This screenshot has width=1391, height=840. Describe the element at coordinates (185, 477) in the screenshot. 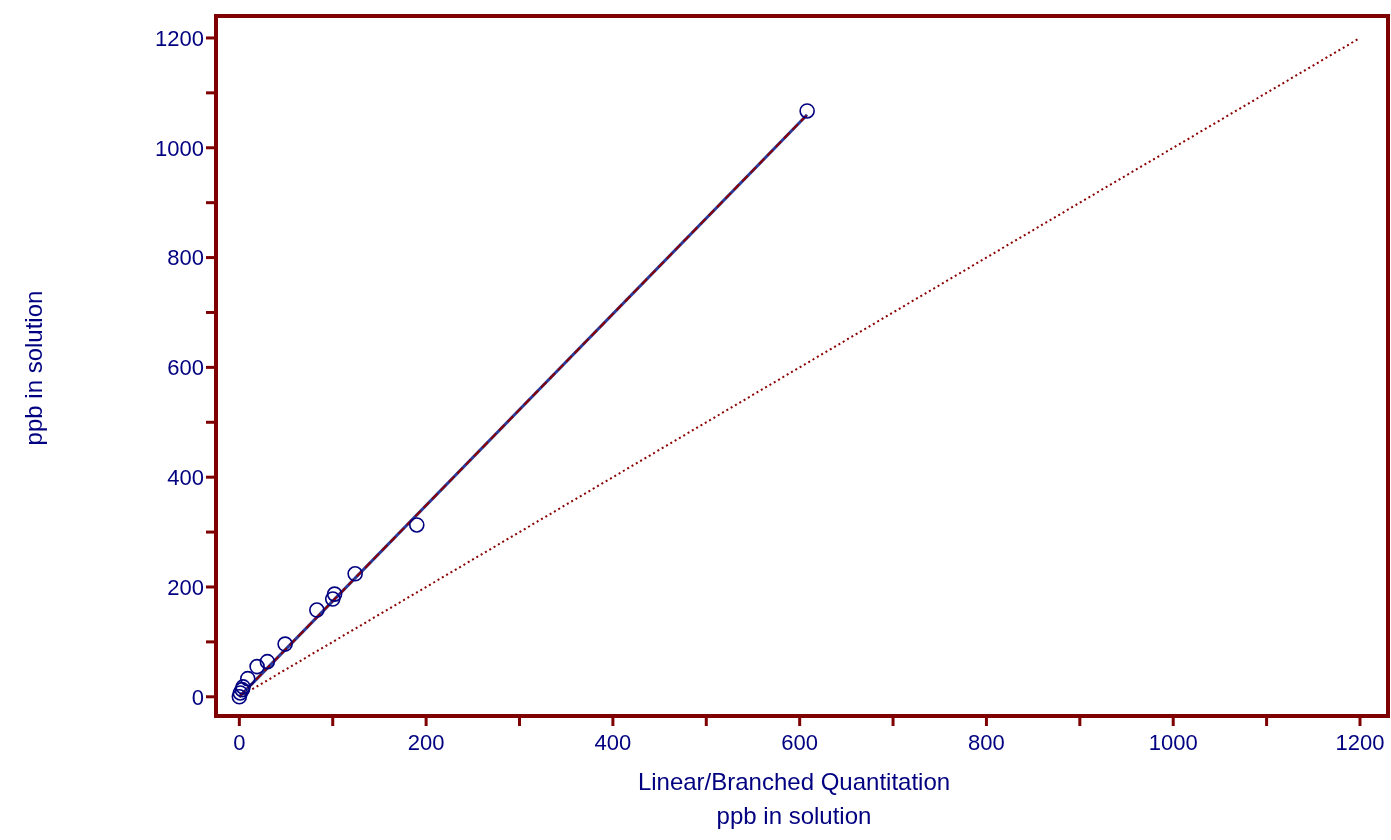

I see `y-tick-label: 400` at that location.